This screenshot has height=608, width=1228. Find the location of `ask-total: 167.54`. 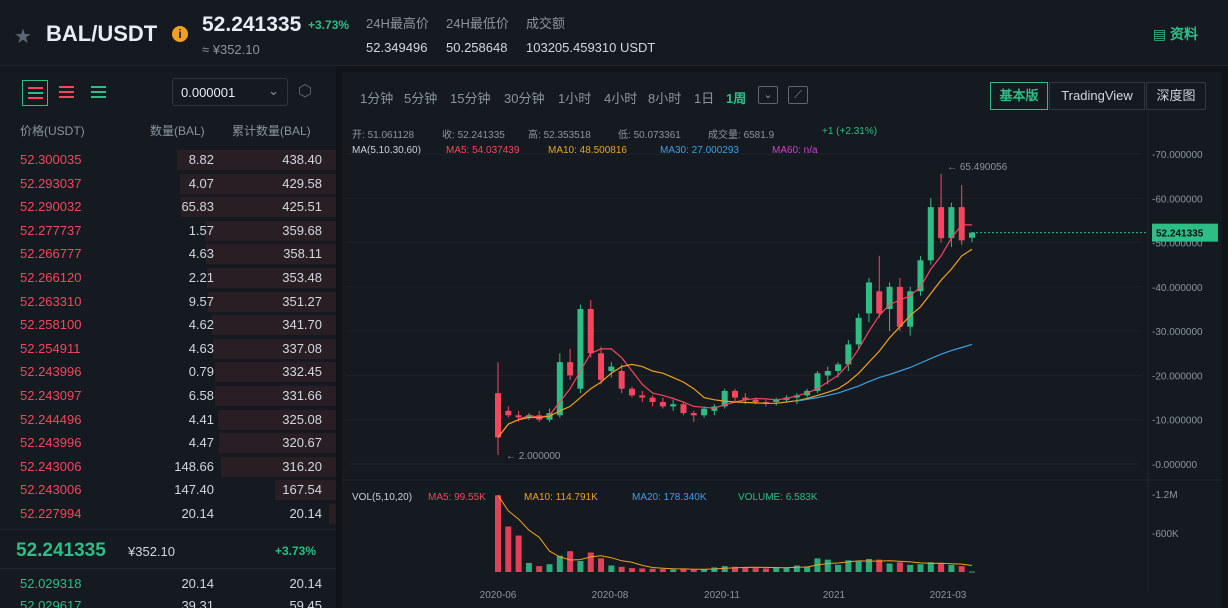

ask-total: 167.54 is located at coordinates (302, 490).